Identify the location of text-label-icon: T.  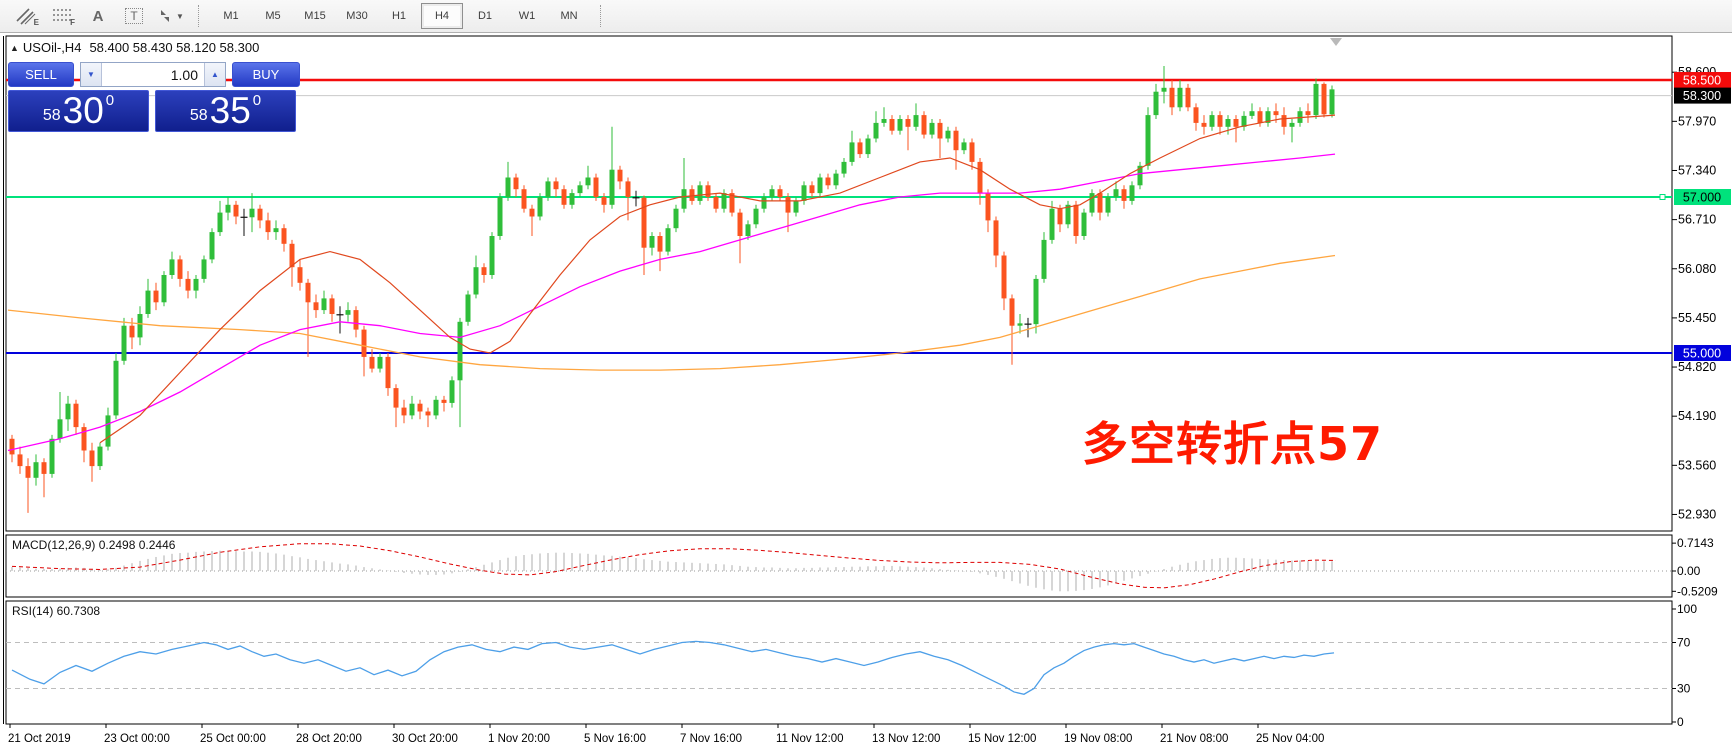
(134, 16).